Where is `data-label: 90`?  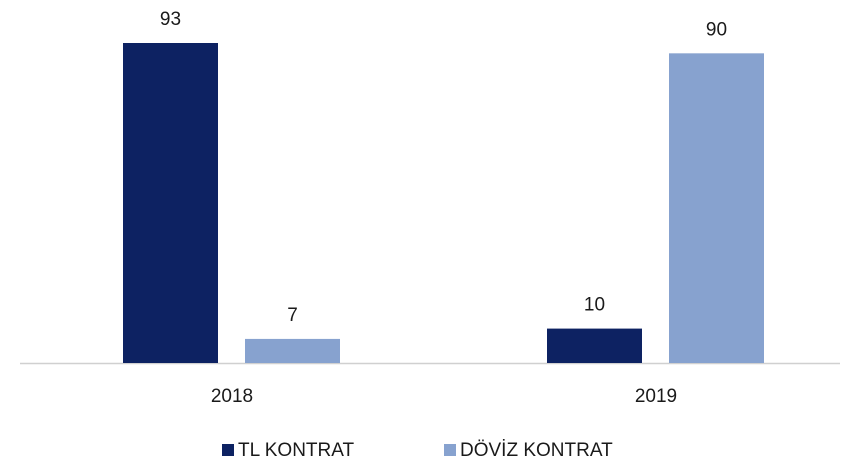
data-label: 90 is located at coordinates (716, 29).